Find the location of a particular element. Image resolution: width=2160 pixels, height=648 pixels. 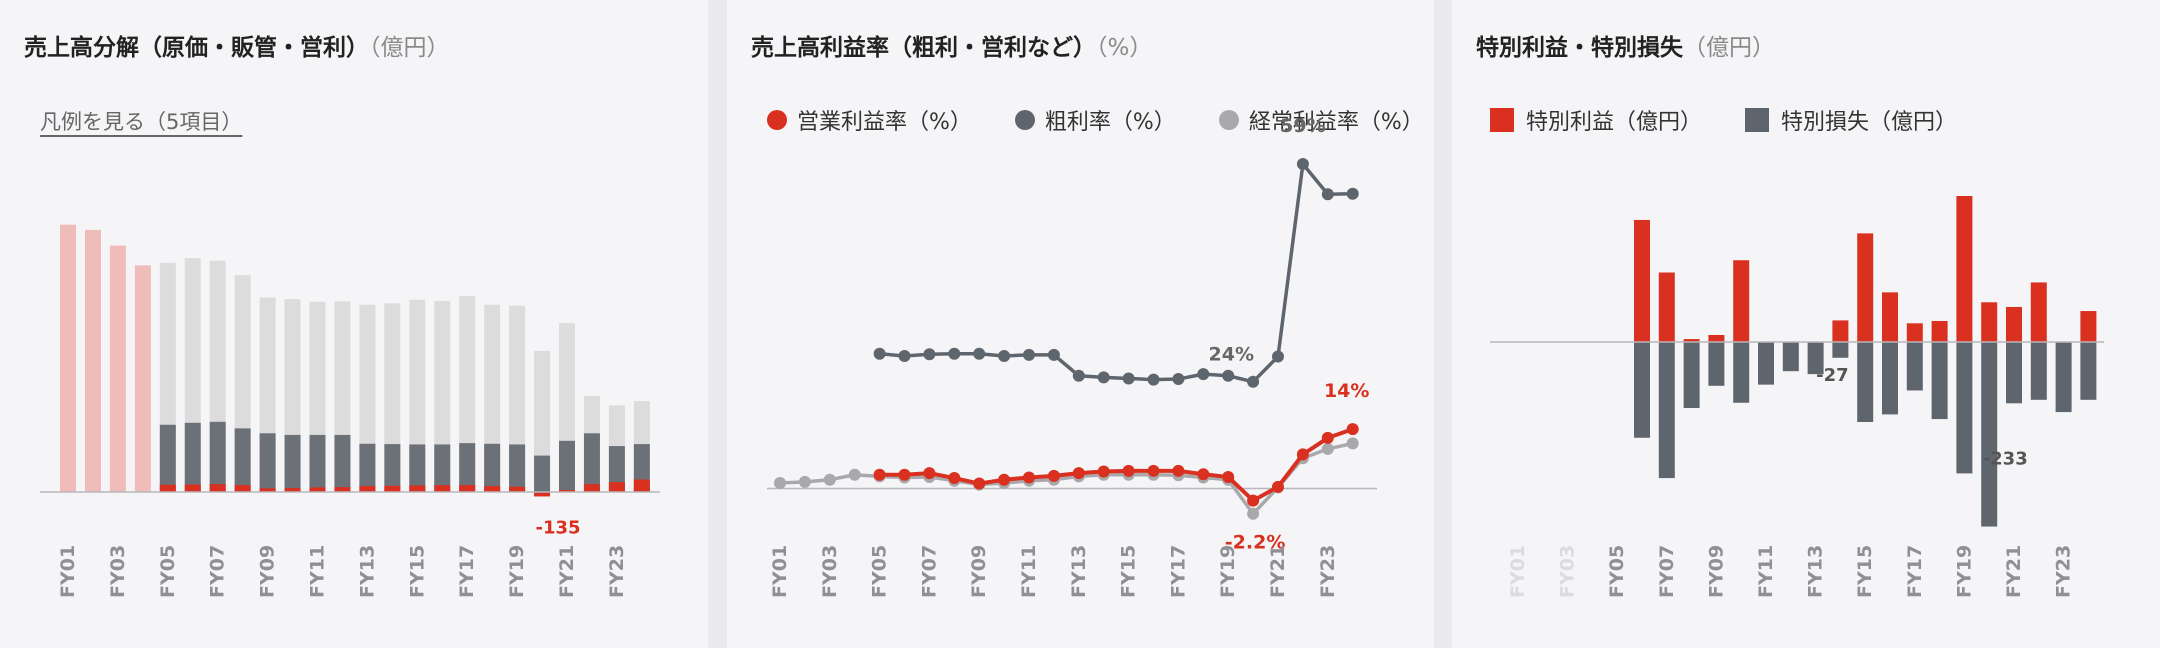

show-legend-link: 凡例を見る（5項目） is located at coordinates (141, 122).